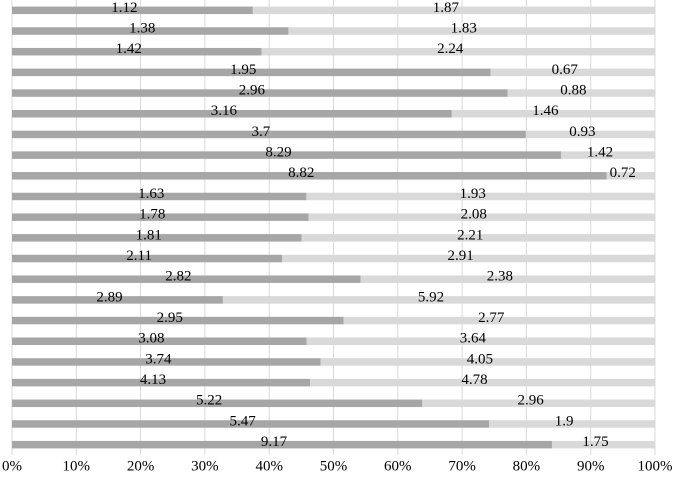 Image resolution: width=676 pixels, height=483 pixels. What do you see at coordinates (591, 466) in the screenshot?
I see `x-tick-label: 90%` at bounding box center [591, 466].